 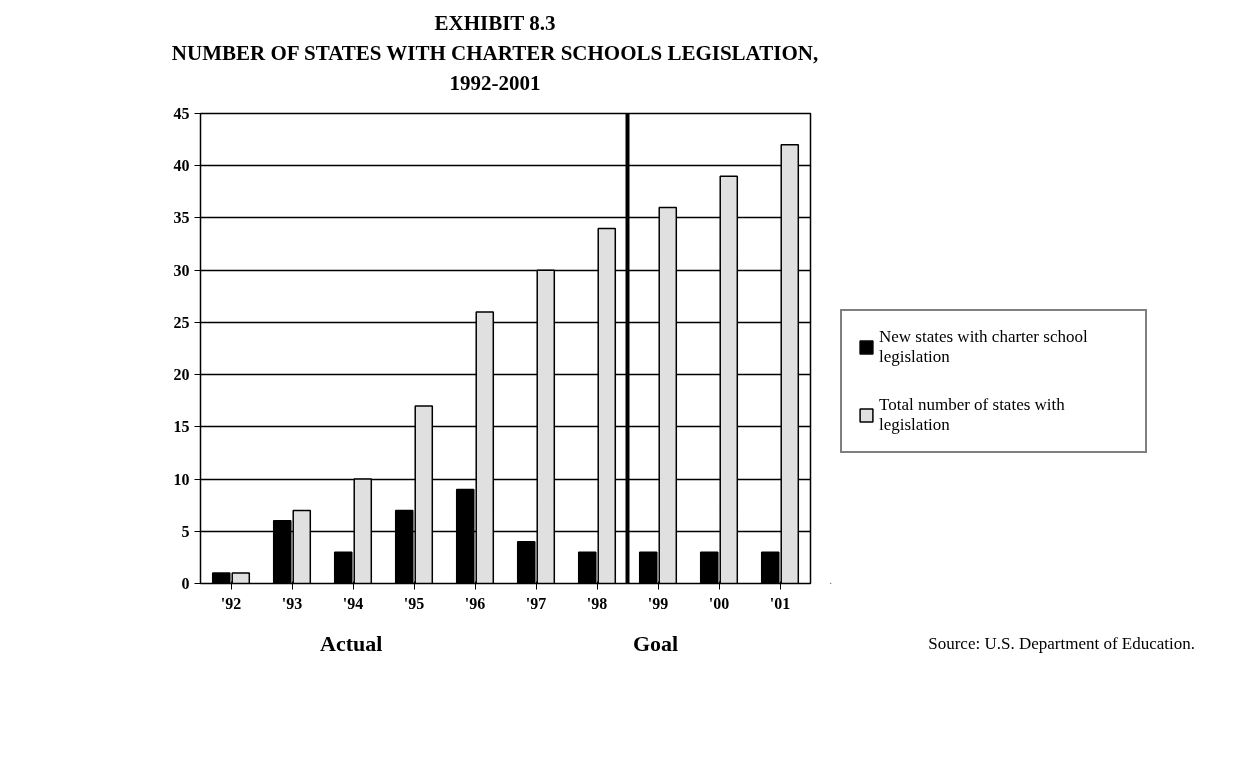 What do you see at coordinates (414, 603) in the screenshot?
I see `x-tick-label: '95` at bounding box center [414, 603].